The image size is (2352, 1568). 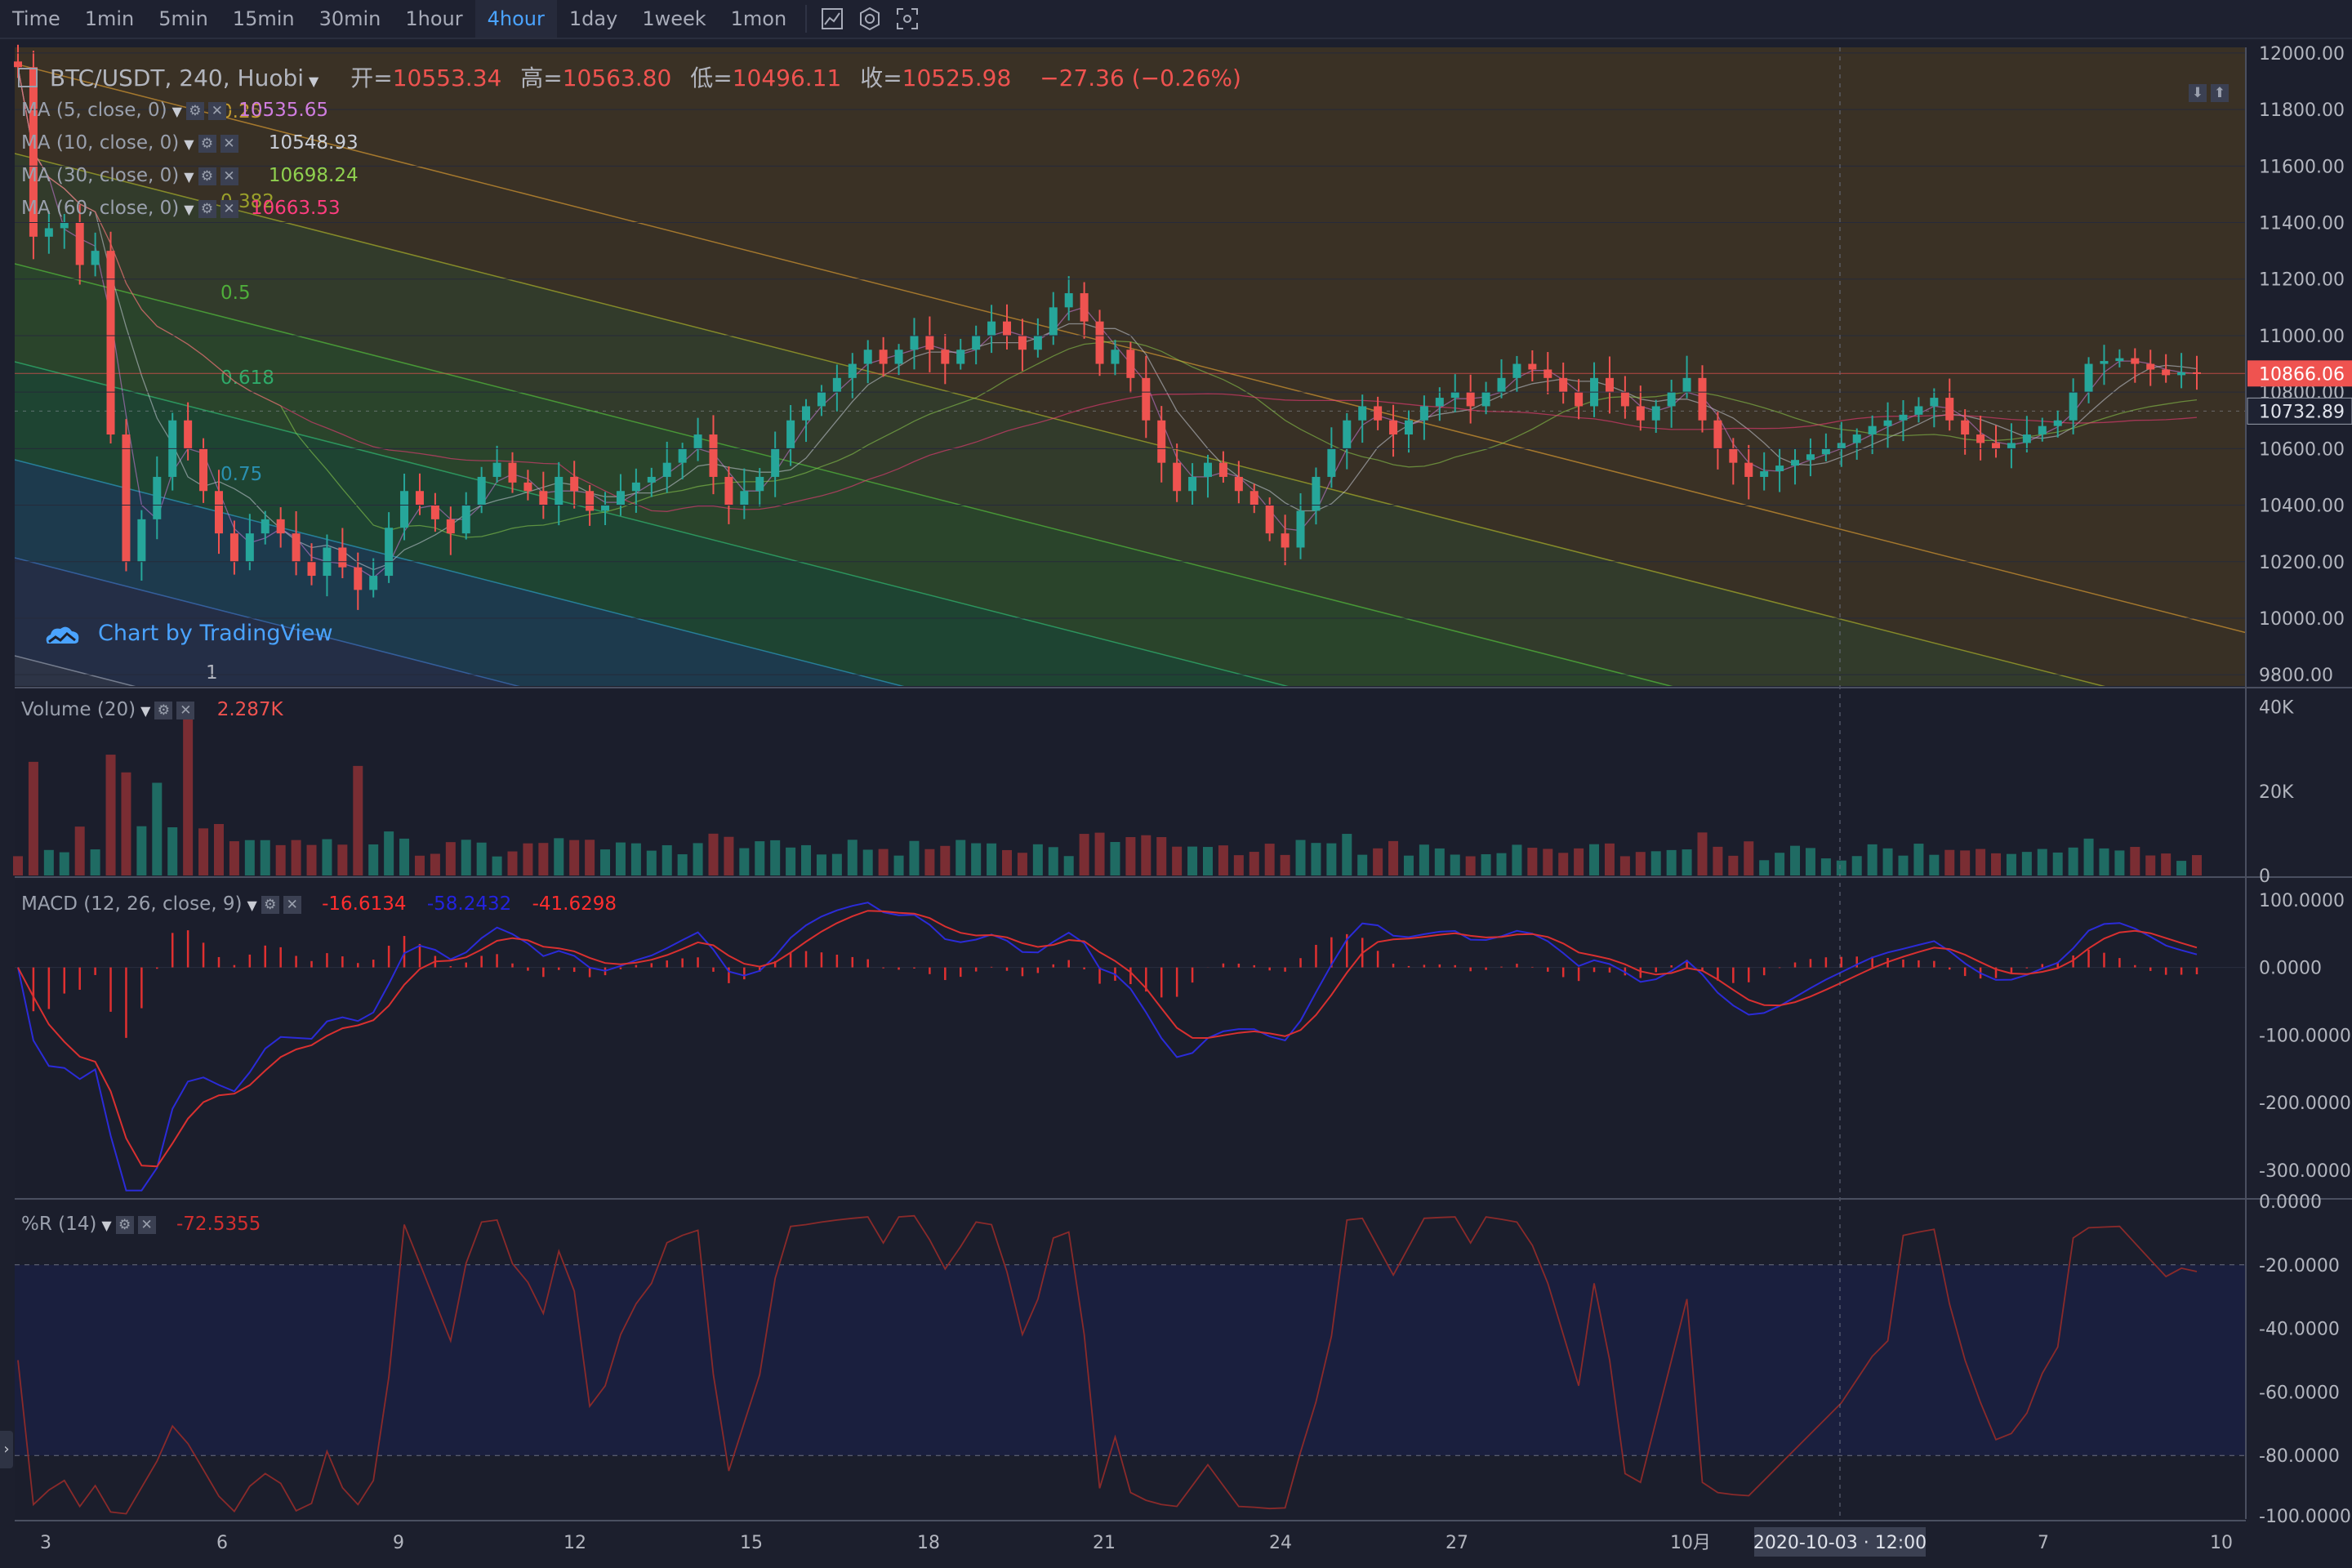 What do you see at coordinates (177, 78) in the screenshot?
I see `symbol-name: BTC/USDT, 240, Huobi` at bounding box center [177, 78].